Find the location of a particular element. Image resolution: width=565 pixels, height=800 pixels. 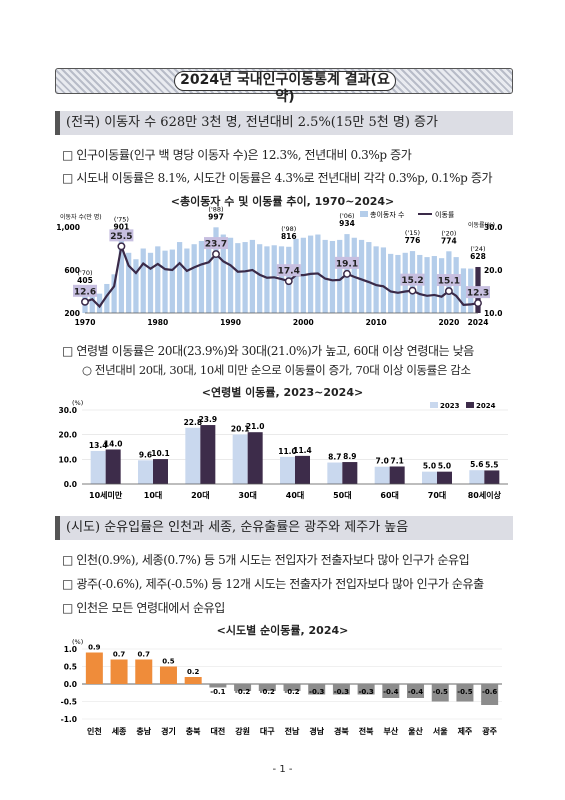

chart3-y-tick: 0.0 is located at coordinates (70, 684).